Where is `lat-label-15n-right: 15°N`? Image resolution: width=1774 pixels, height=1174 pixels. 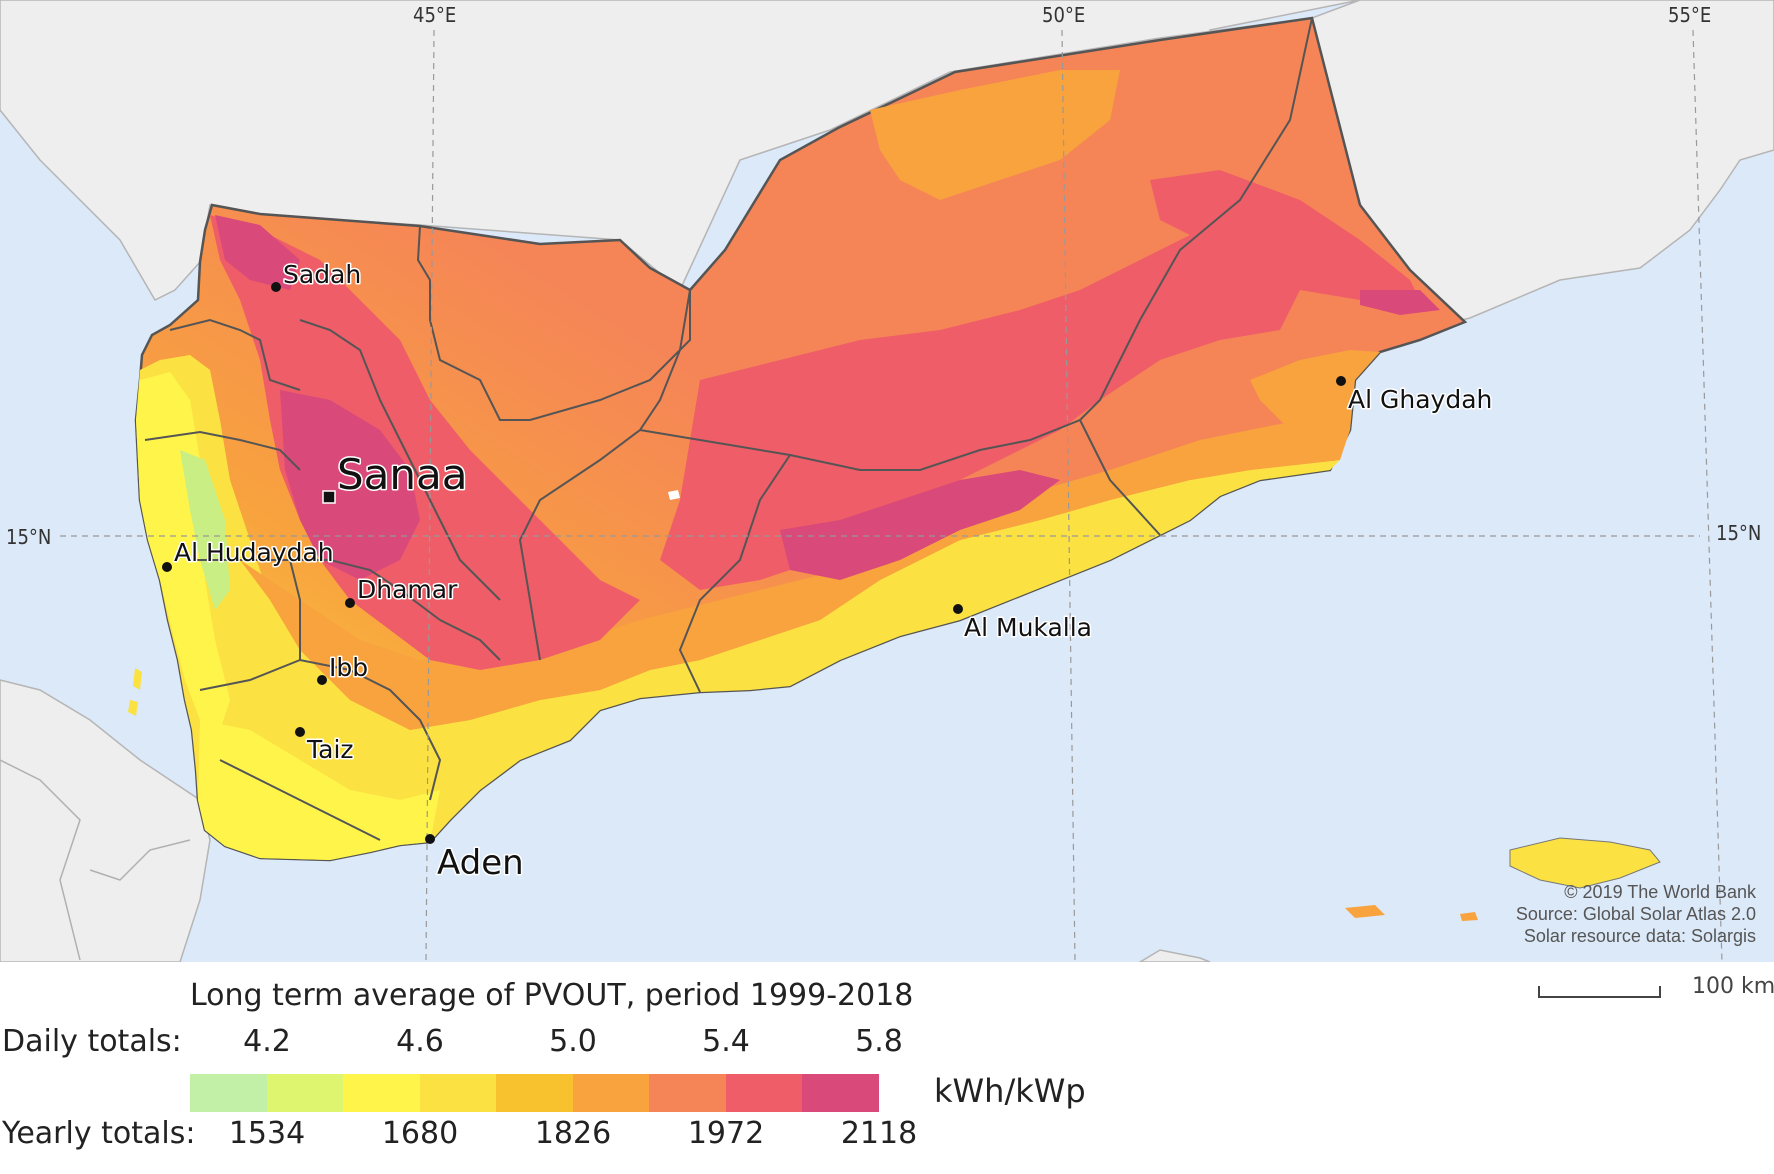 lat-label-15n-right: 15°N is located at coordinates (1738, 533).